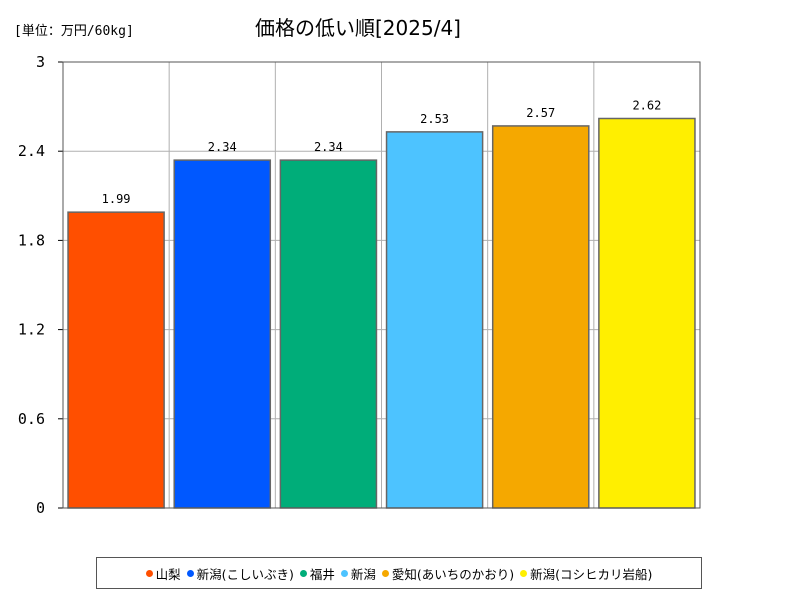 This screenshot has height=600, width=800. What do you see at coordinates (322, 574) in the screenshot?
I see `legend-label: 福井` at bounding box center [322, 574].